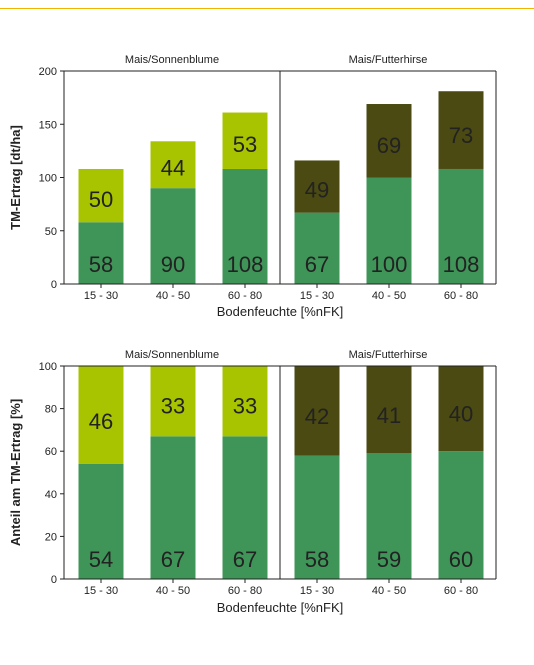 This screenshot has width=534, height=665. What do you see at coordinates (173, 264) in the screenshot?
I see `data-label: 90` at bounding box center [173, 264].